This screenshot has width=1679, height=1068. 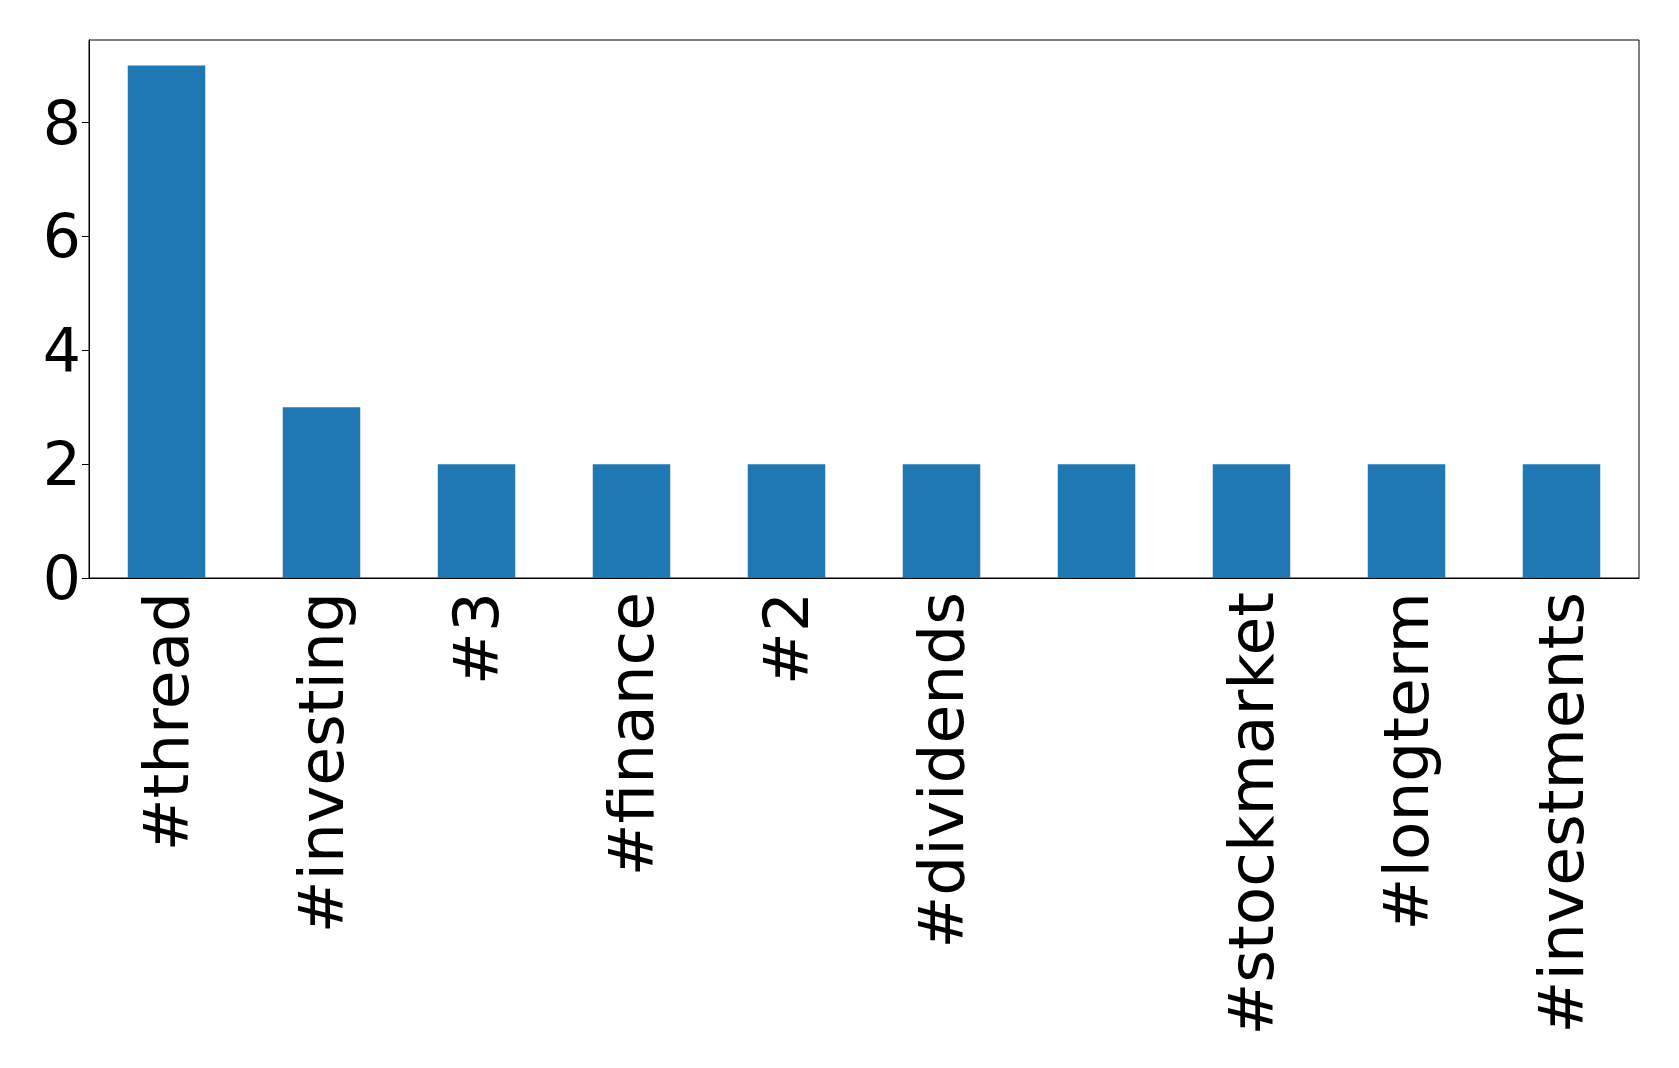 What do you see at coordinates (61, 122) in the screenshot?
I see `y-tick-label: 8` at bounding box center [61, 122].